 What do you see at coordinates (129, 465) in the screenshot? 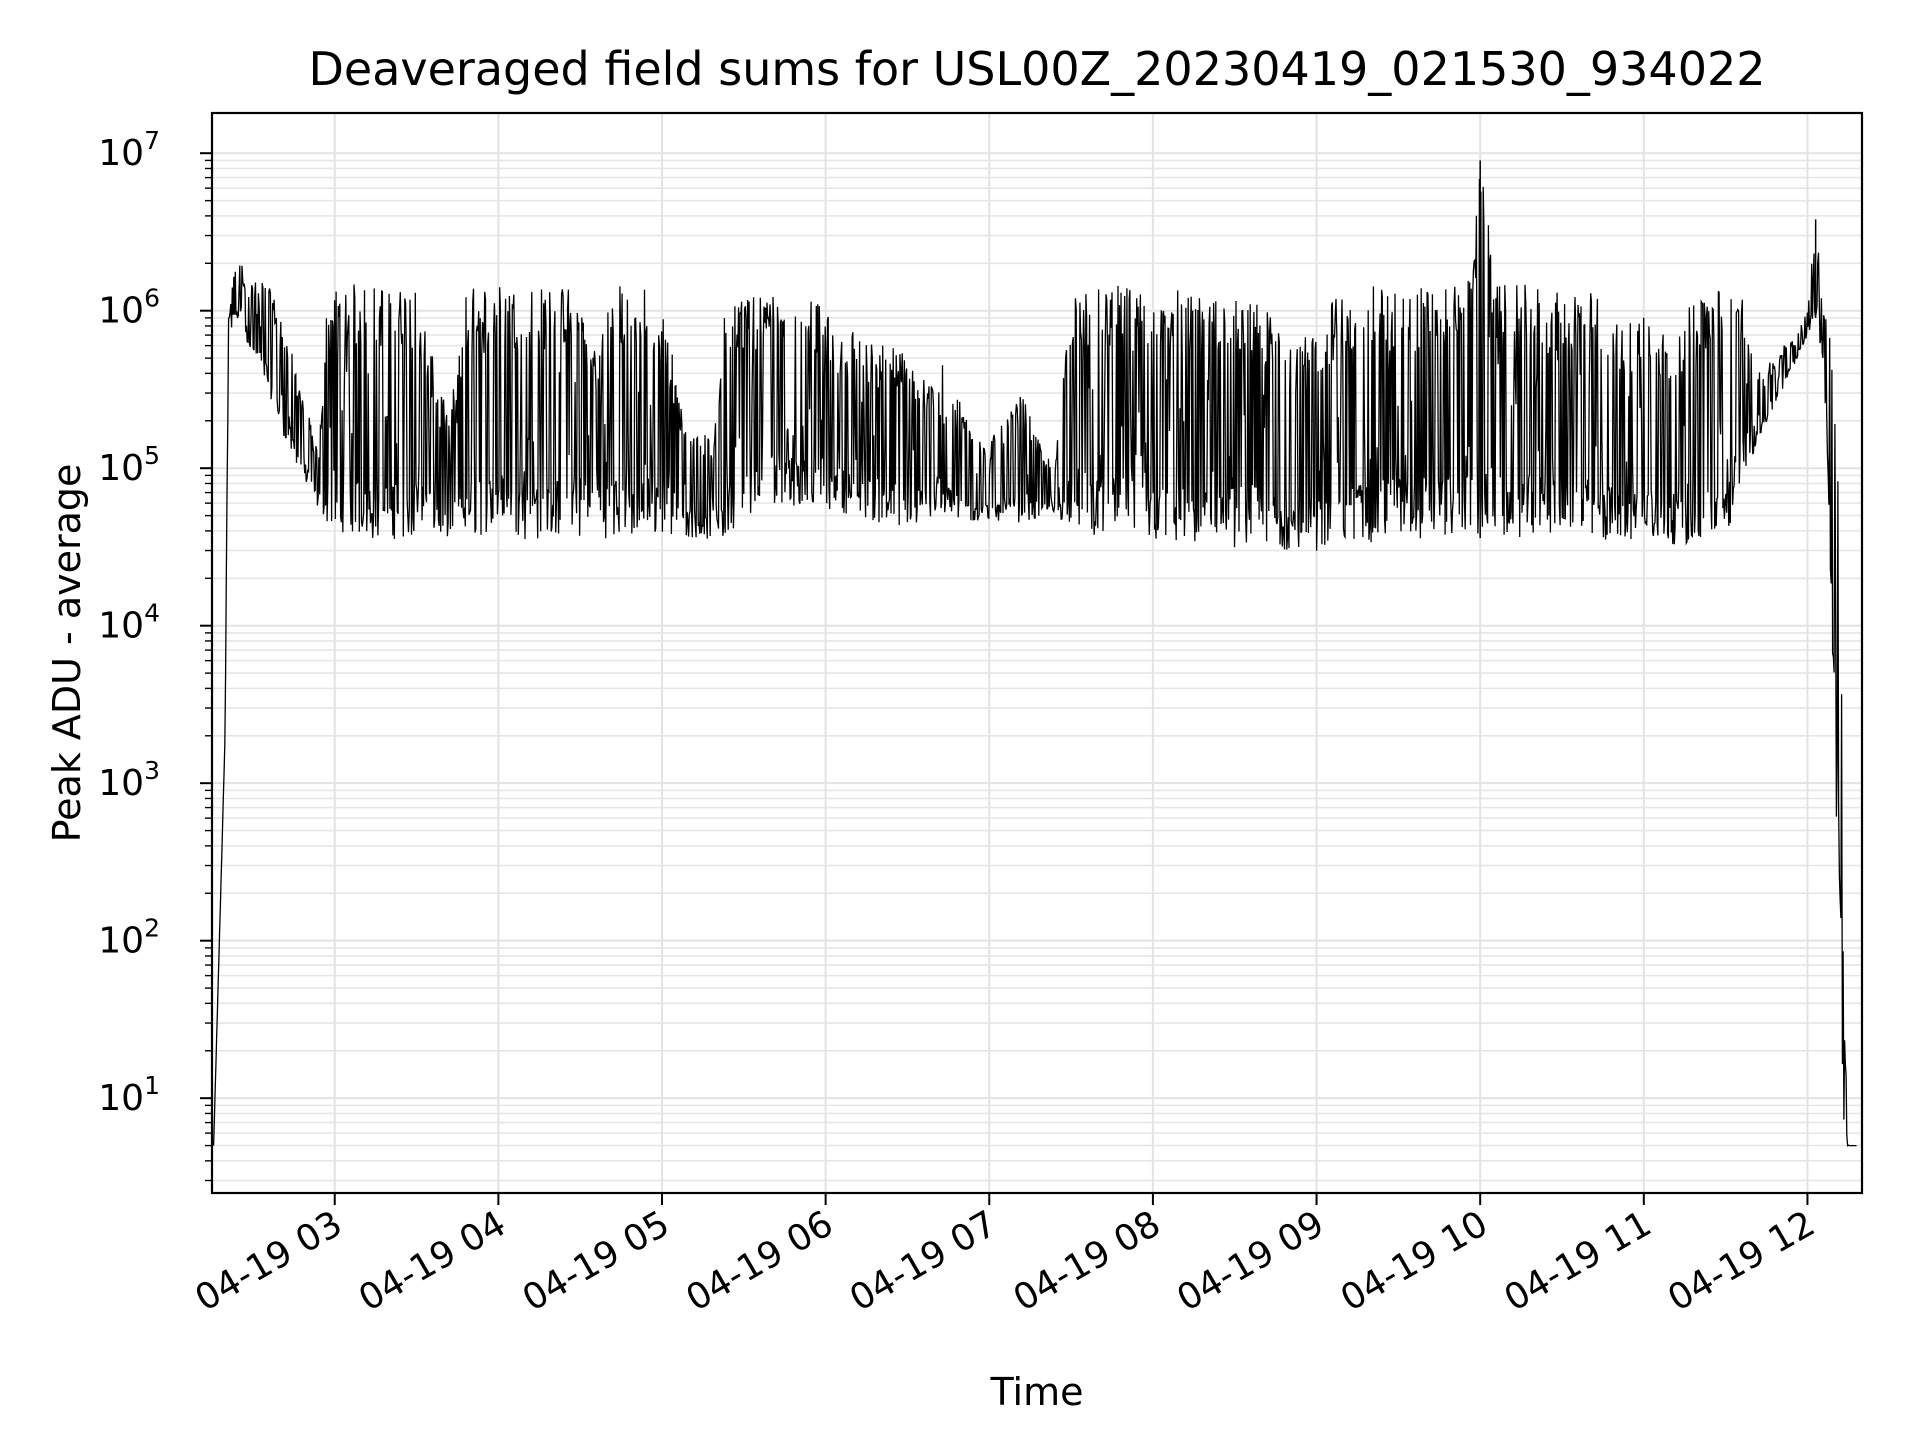
I see `y-tick-label: 10⁵` at bounding box center [129, 465].